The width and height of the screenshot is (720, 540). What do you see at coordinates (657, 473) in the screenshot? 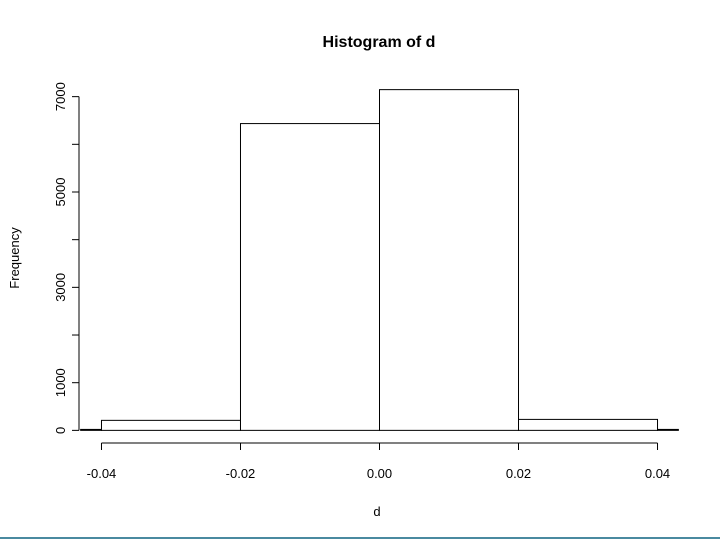
I see `x-tick-label: 0.04` at bounding box center [657, 473].